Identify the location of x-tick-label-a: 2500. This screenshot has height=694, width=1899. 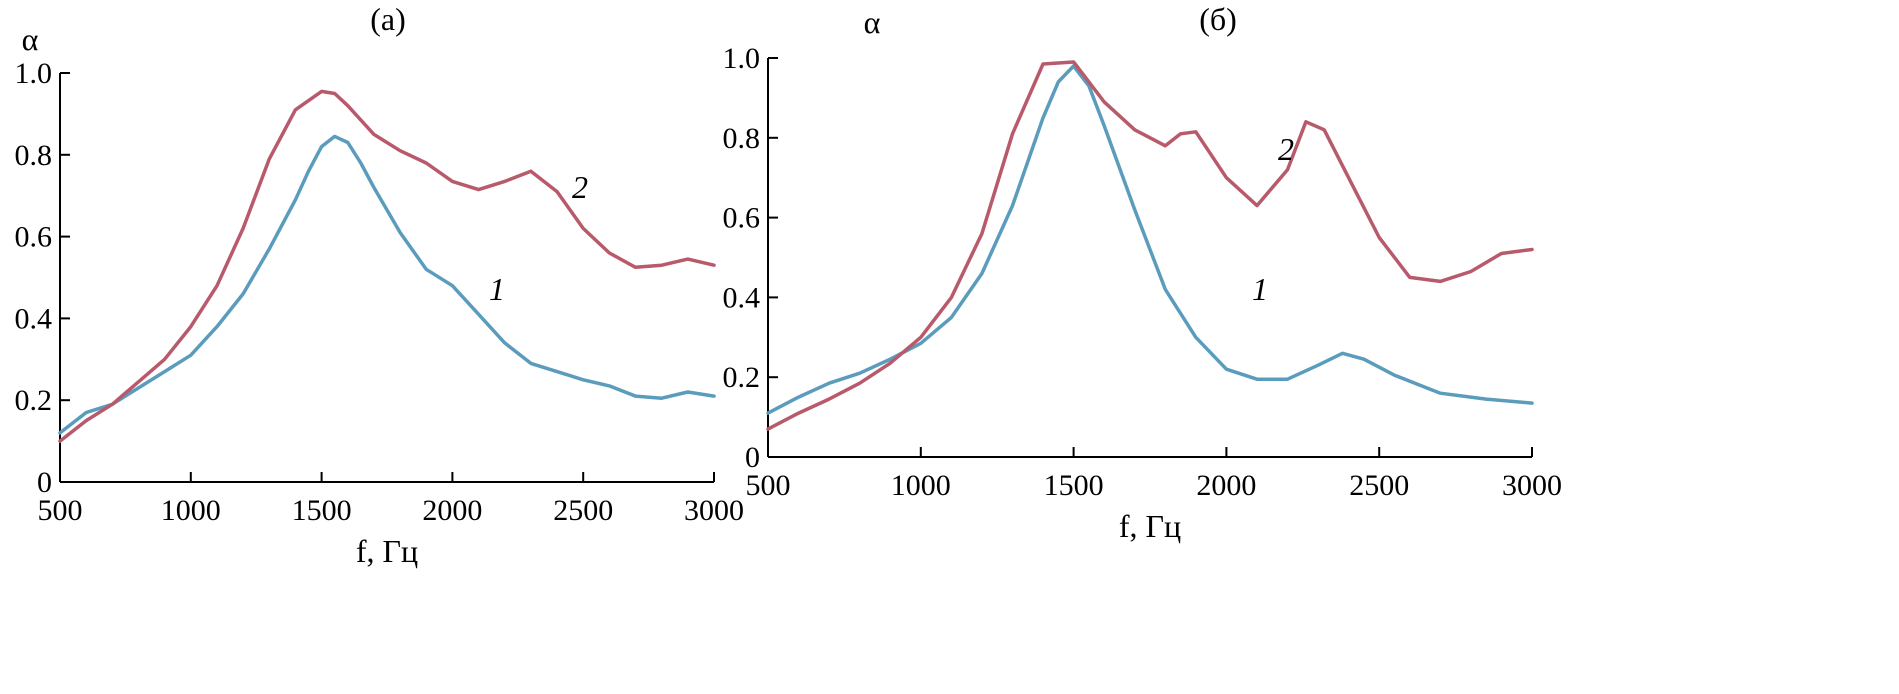
(583, 510).